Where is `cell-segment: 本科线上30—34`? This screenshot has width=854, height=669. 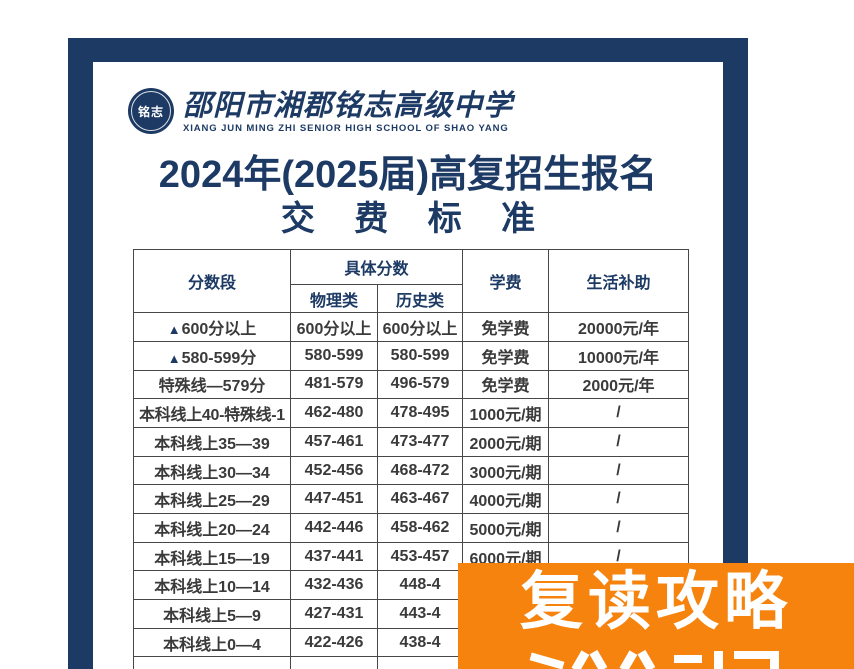 cell-segment: 本科线上30—34 is located at coordinates (212, 470).